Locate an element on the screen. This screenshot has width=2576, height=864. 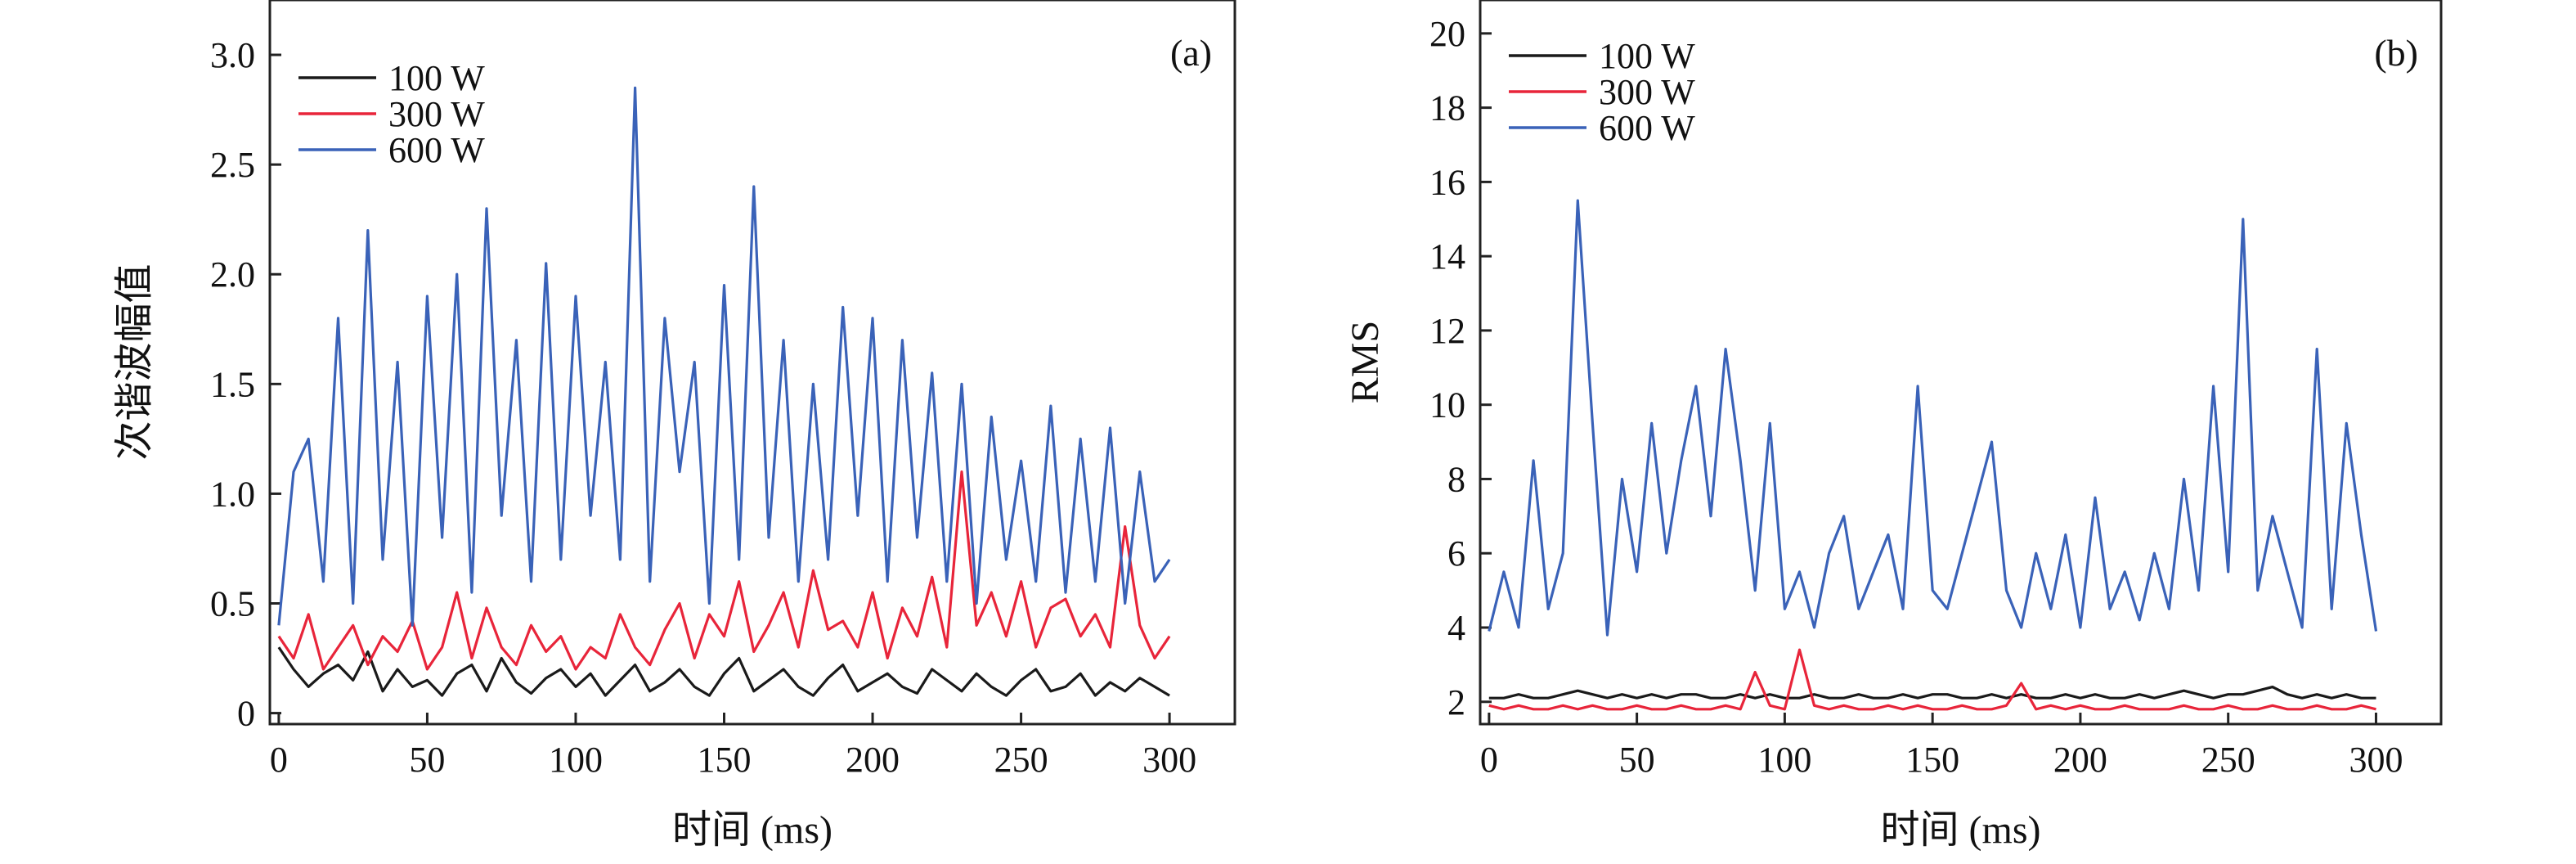
pb-legend-label: 100 W is located at coordinates (1647, 56).